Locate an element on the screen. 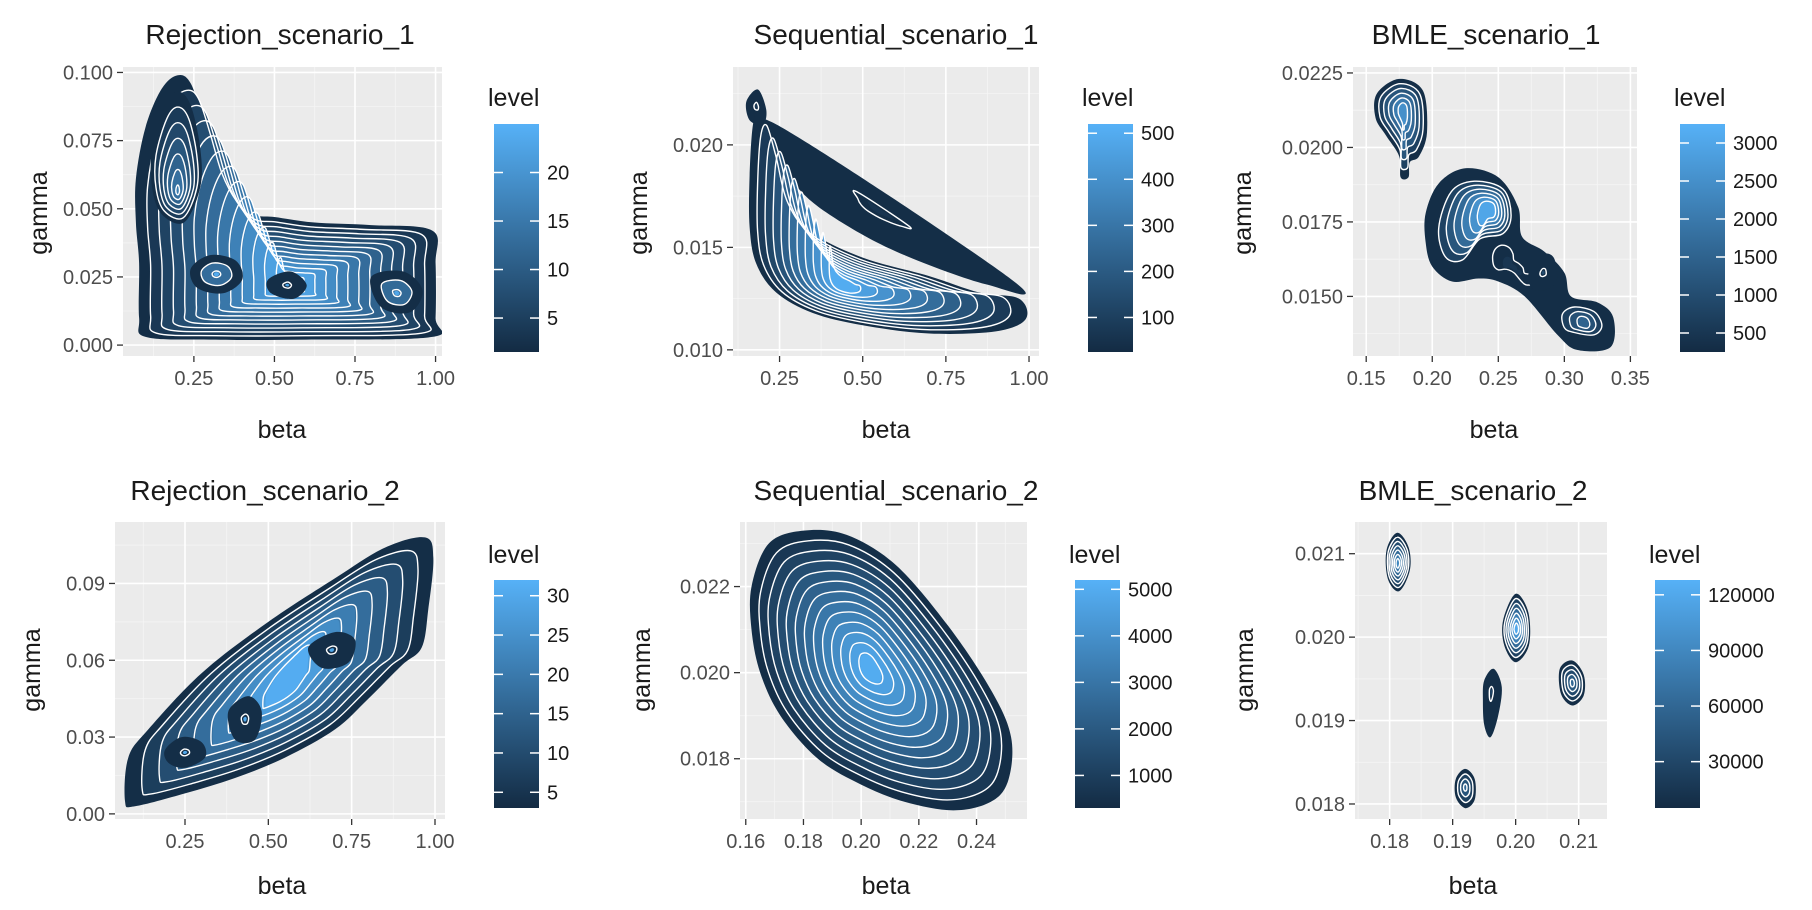 The image size is (1812, 910). x-tick-label: 0.20 is located at coordinates (861, 842).